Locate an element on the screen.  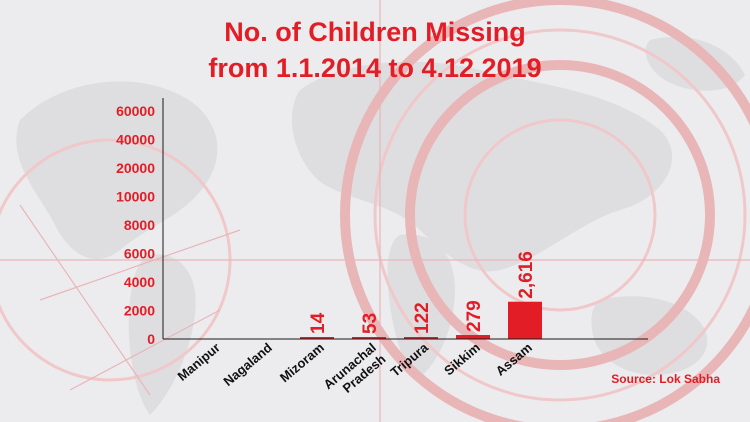
data-label: 122 is located at coordinates (422, 318).